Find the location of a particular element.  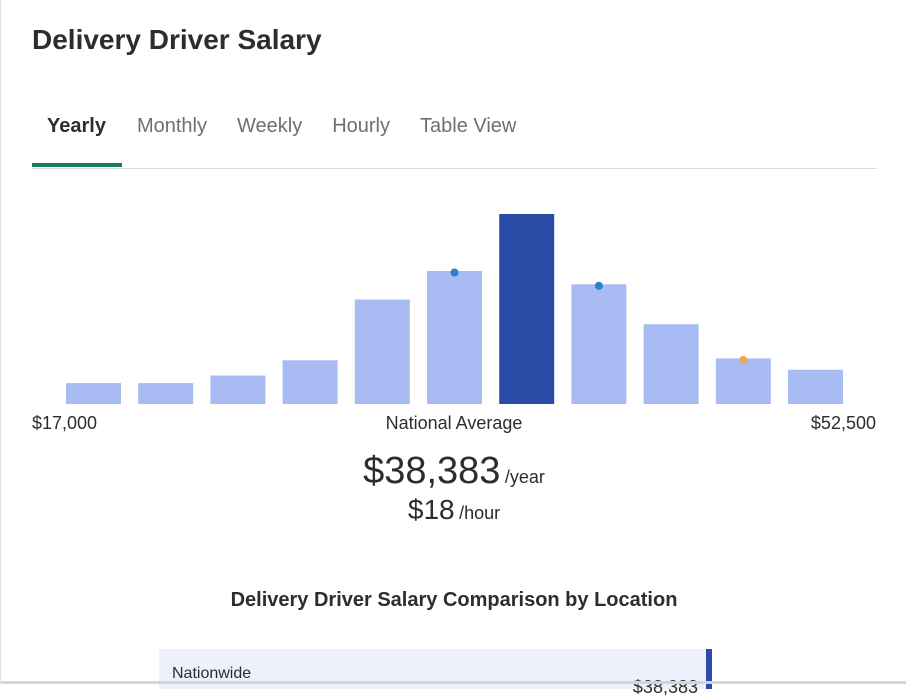

scroll-edge is located at coordinates (453, 682).